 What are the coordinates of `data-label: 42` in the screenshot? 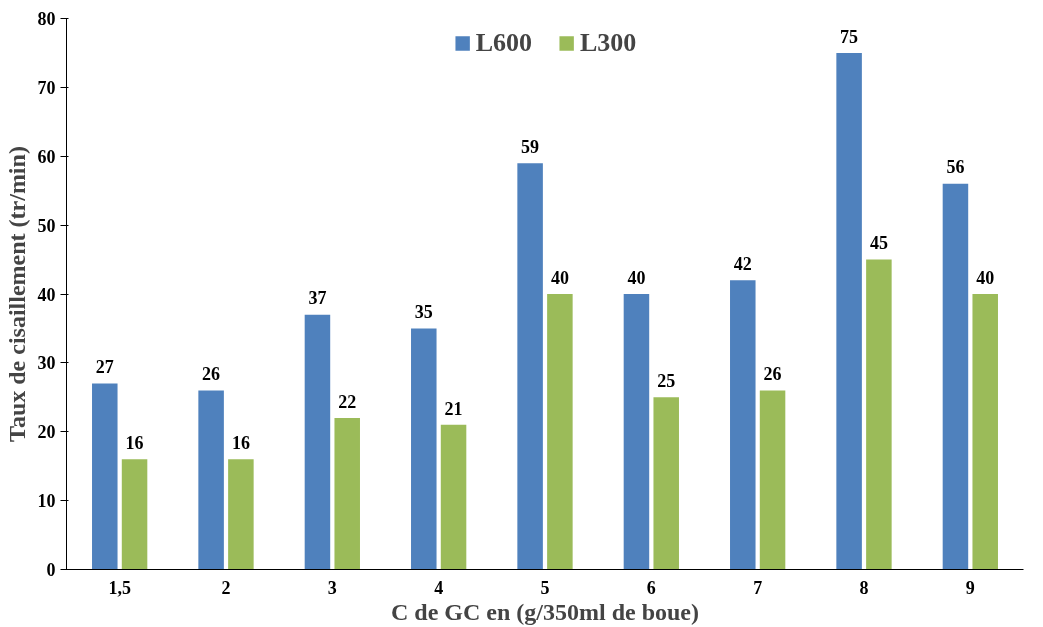 It's located at (742, 263).